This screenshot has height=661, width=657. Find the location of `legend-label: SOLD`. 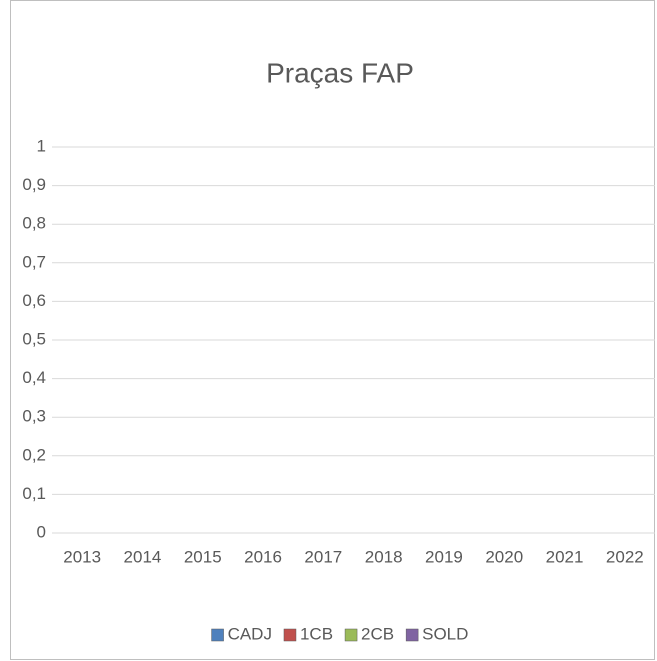

legend-label: SOLD is located at coordinates (445, 633).